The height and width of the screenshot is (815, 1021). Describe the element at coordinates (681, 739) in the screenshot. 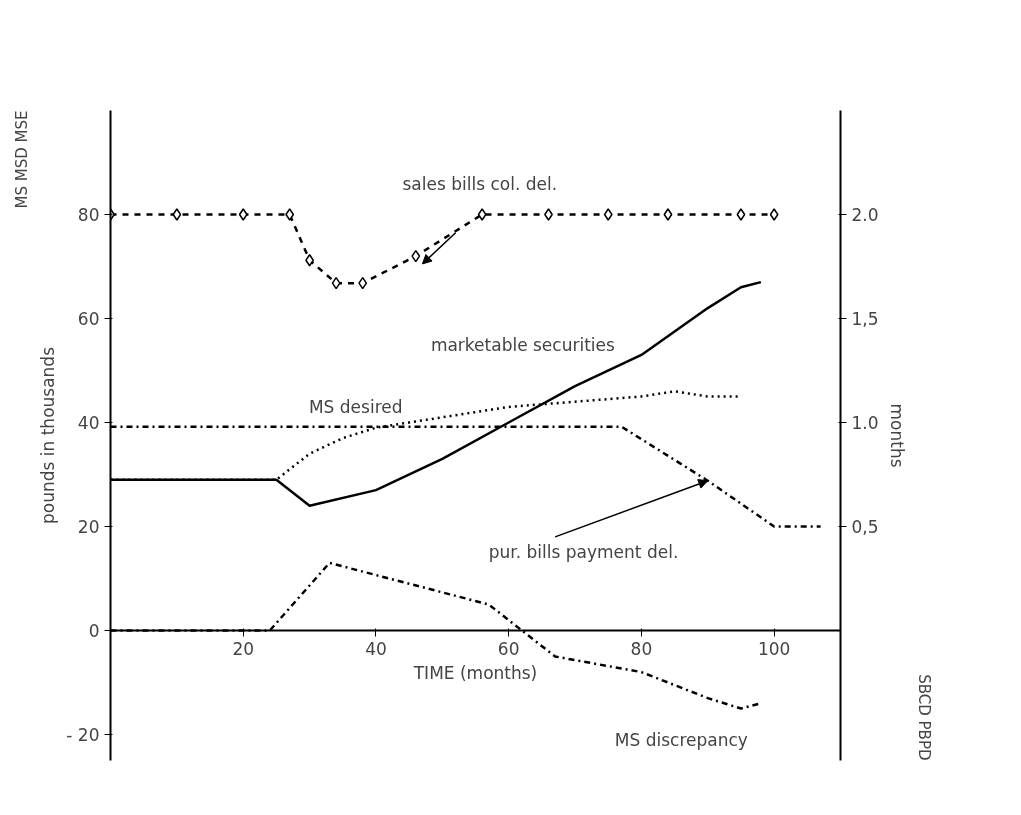

I see `series-label: MS discrepancy` at that location.